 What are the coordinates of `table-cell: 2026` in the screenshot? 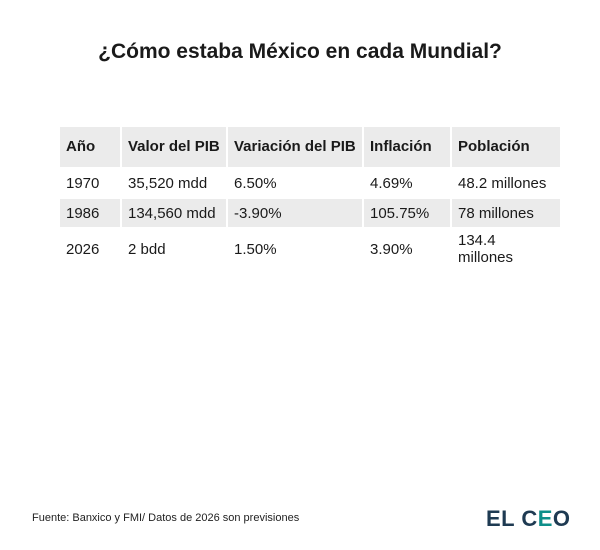 It's located at (91, 248).